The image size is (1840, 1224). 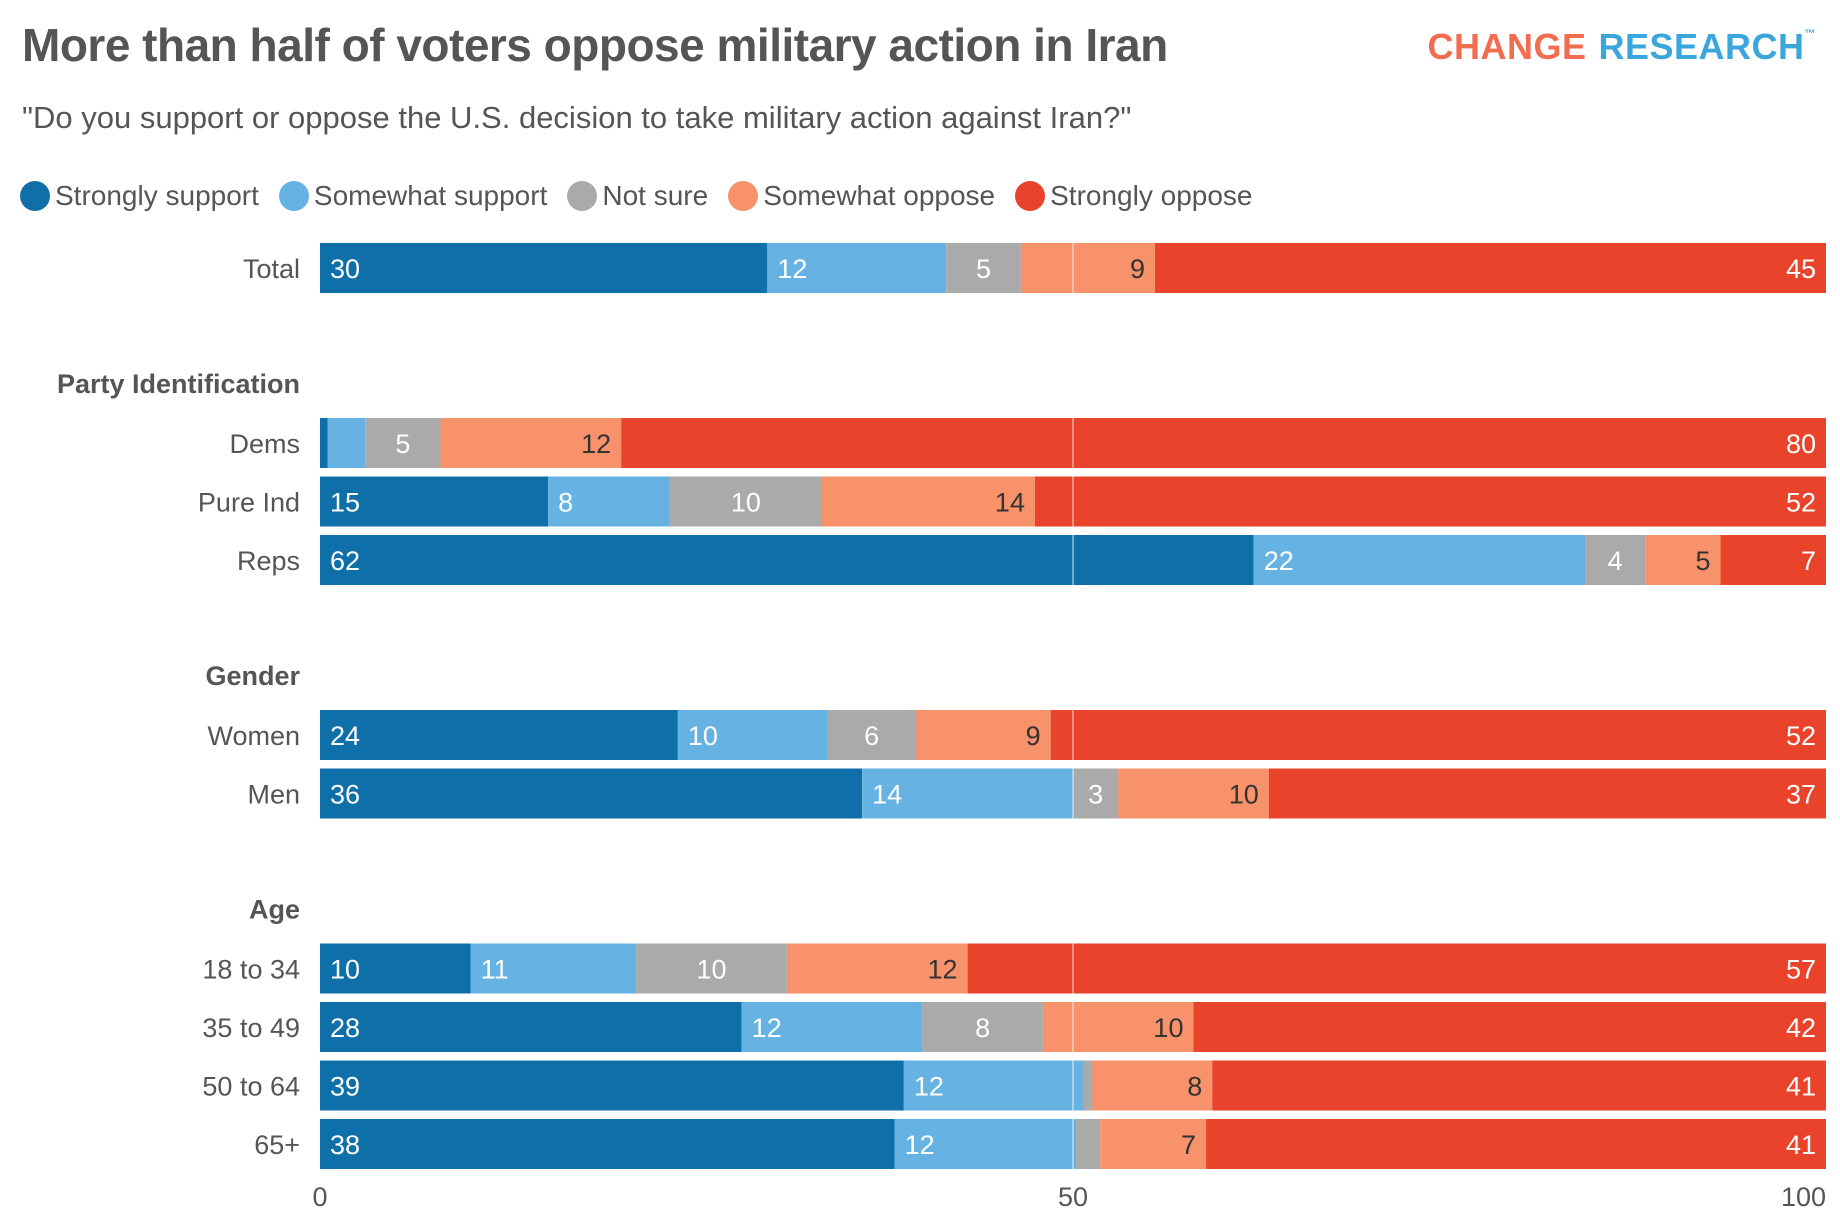 I want to click on group-heading: Gender, so click(x=252, y=676).